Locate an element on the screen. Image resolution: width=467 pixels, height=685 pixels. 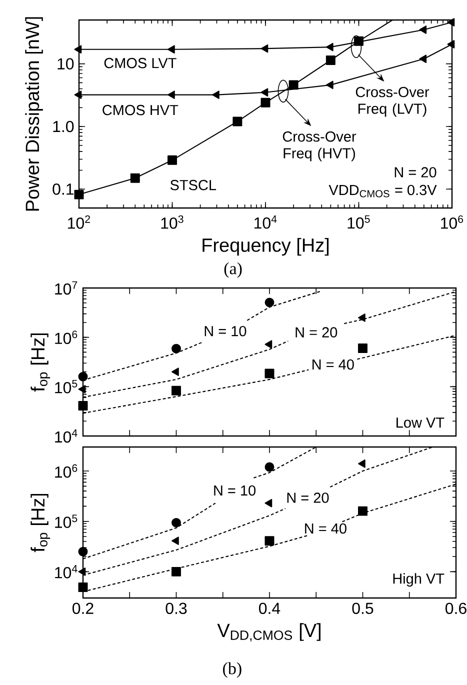
x-tick-label: 10$^{4}$ is located at coordinates (265, 222).